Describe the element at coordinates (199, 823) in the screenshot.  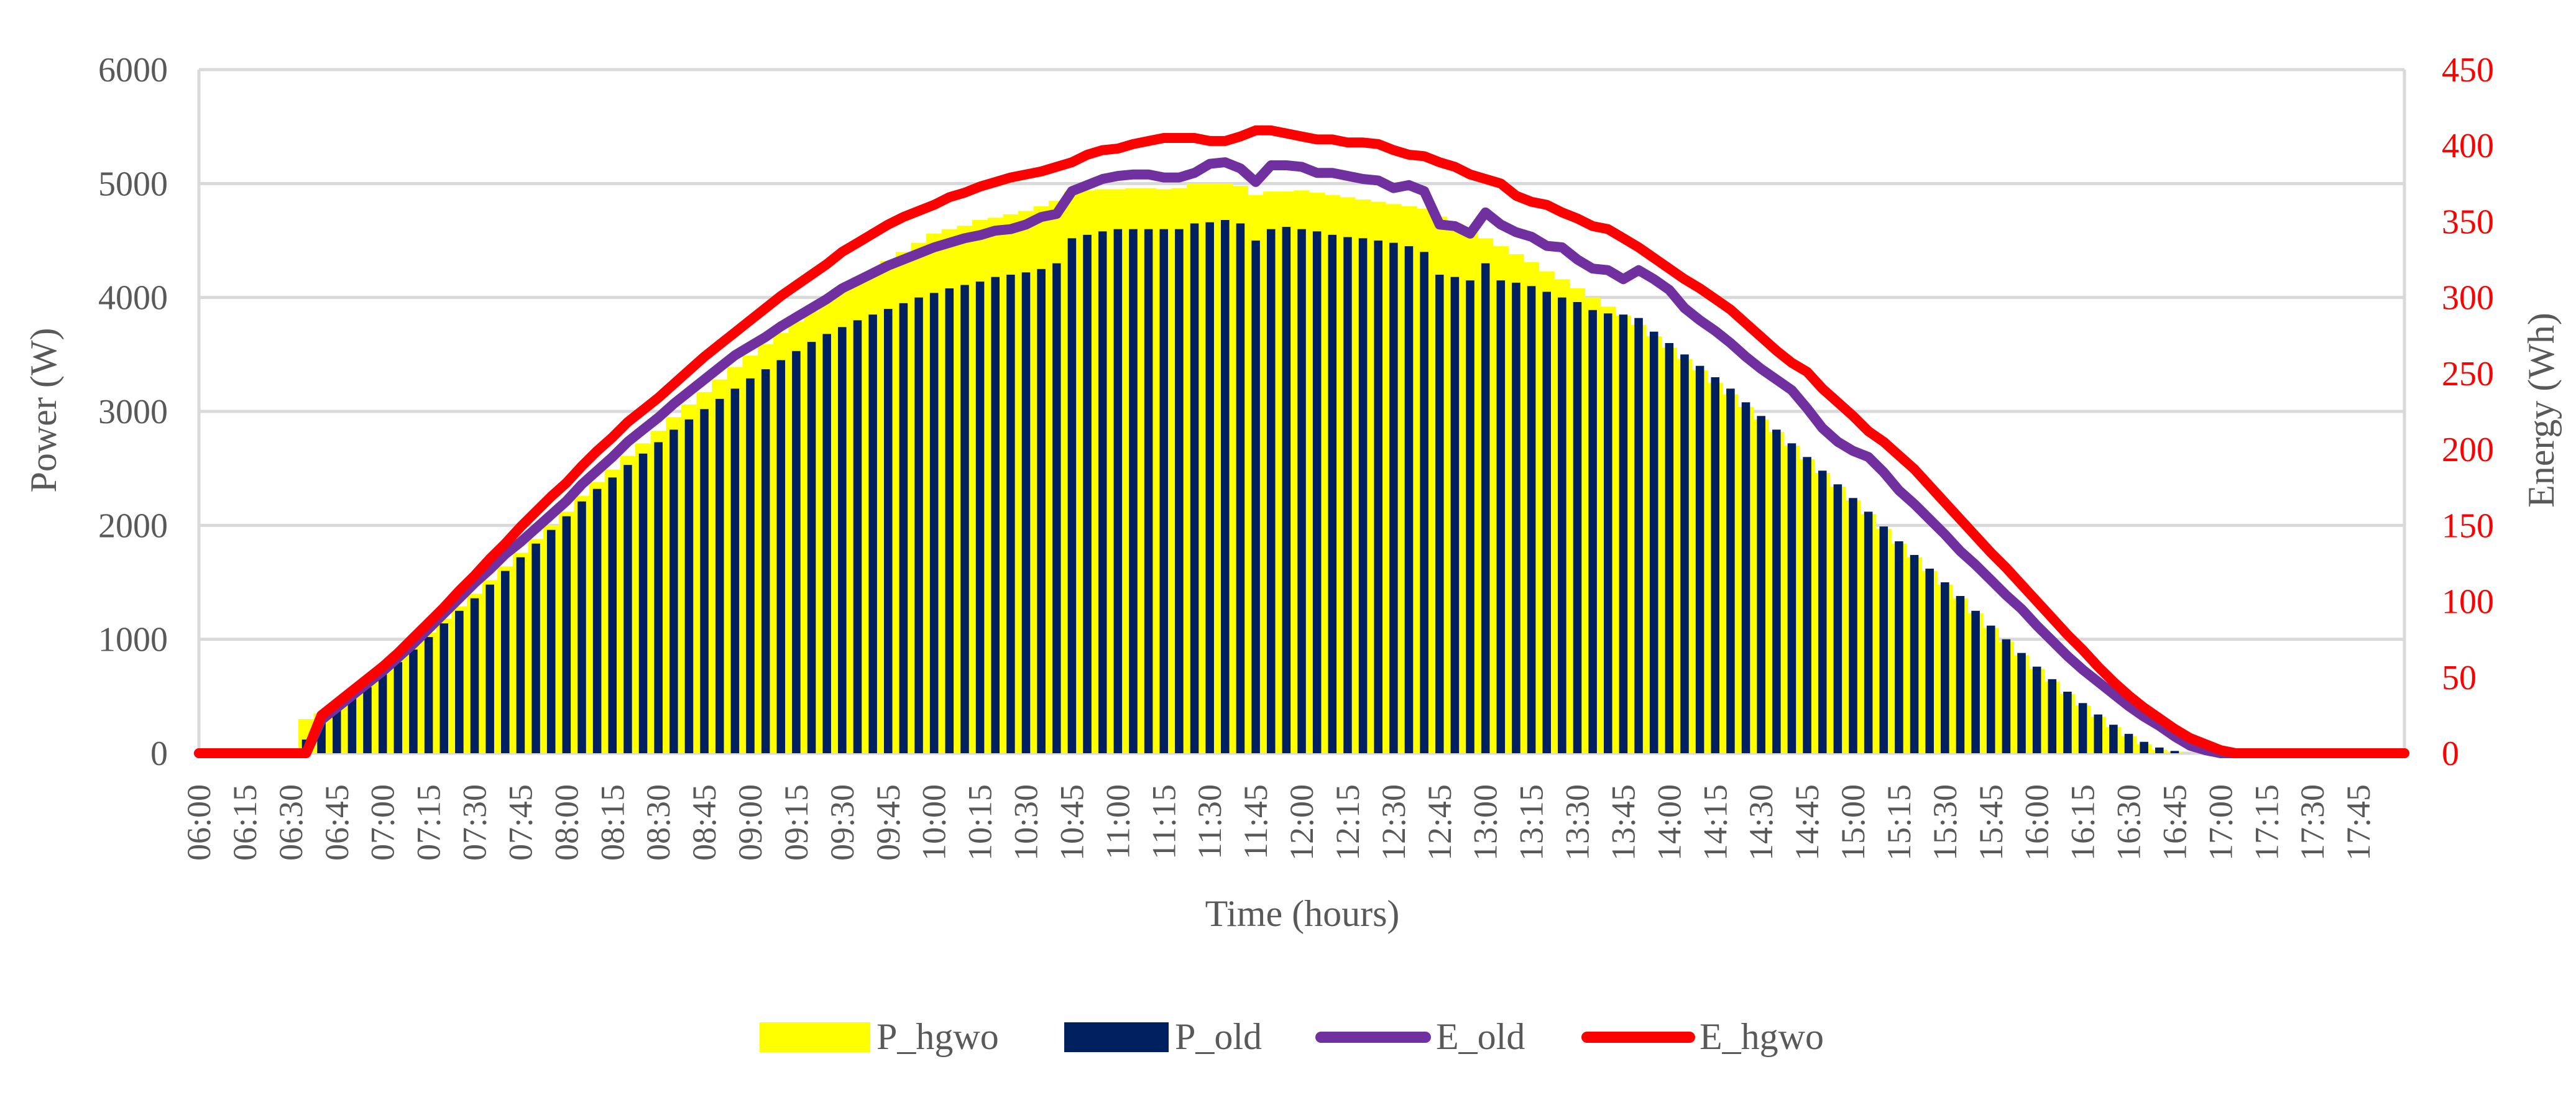
I see `x-tick-label: 06:00` at that location.